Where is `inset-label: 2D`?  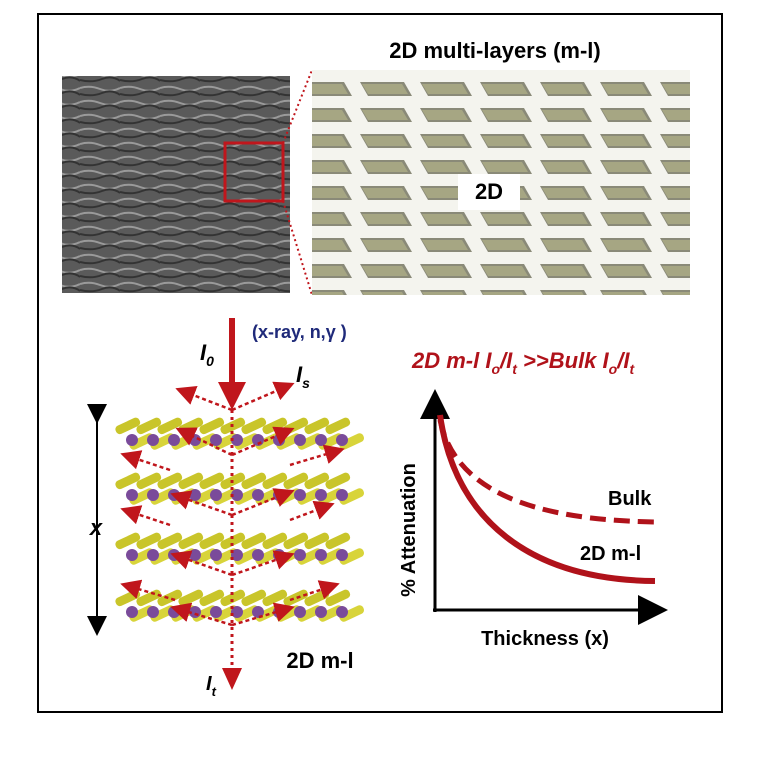 inset-label: 2D is located at coordinates (489, 191).